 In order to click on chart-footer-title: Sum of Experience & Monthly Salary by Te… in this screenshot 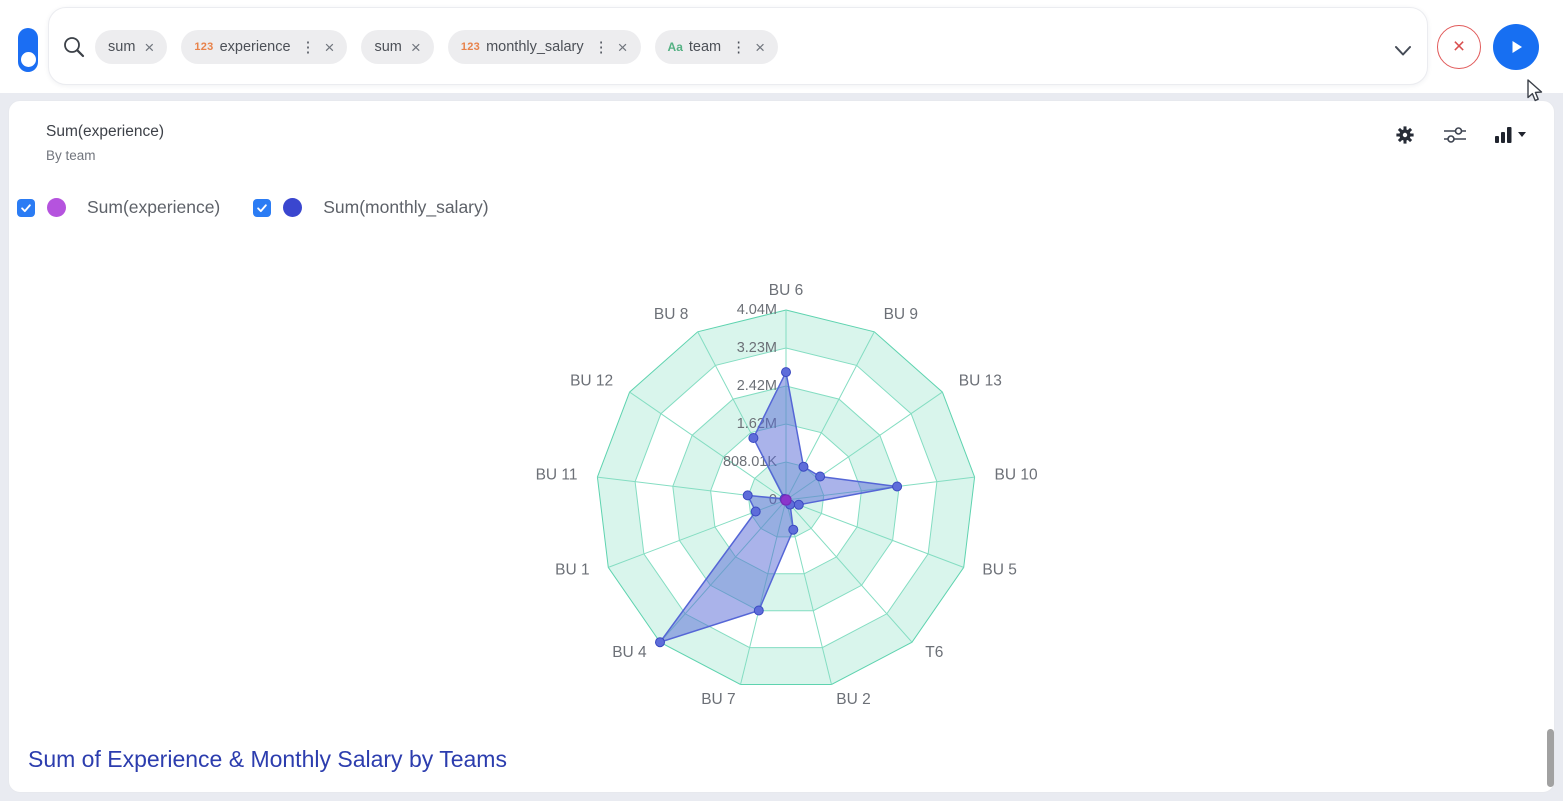, I will do `click(267, 759)`.